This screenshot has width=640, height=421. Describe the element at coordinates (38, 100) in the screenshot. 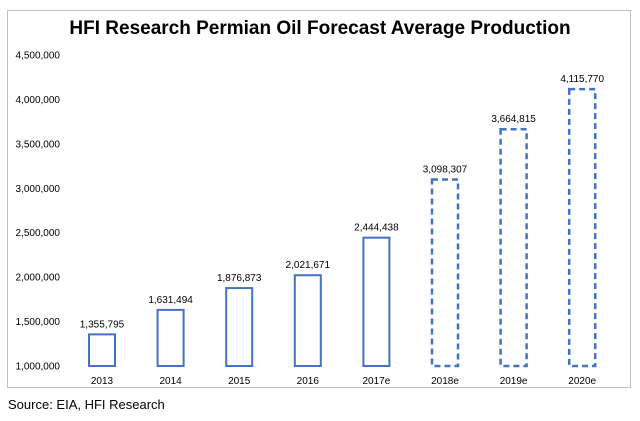

I see `y-tick-label: 4,000,000` at that location.